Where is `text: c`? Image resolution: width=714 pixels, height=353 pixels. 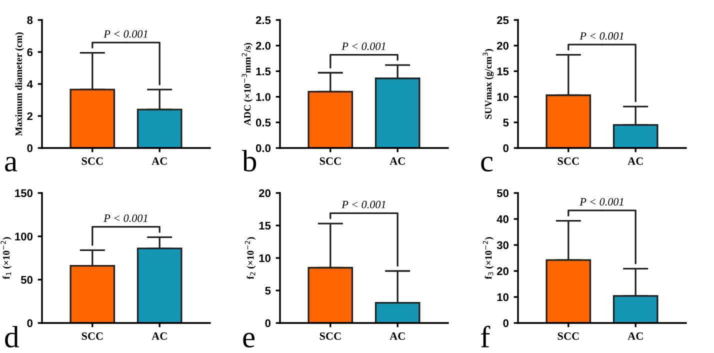 text: c is located at coordinates (487, 164).